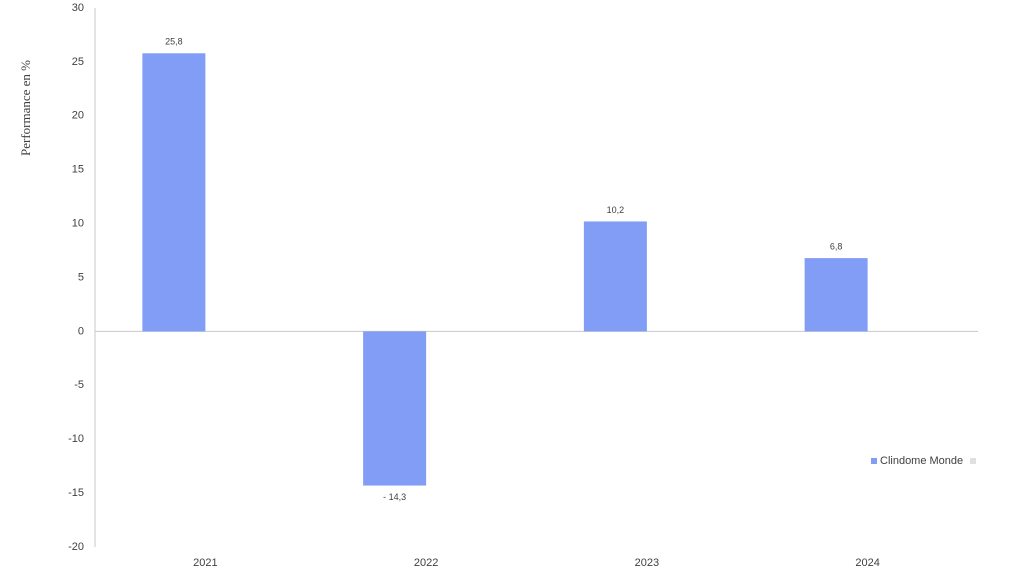 This screenshot has width=1026, height=577. Describe the element at coordinates (921, 461) in the screenshot. I see `legend-label: Clindome Monde` at that location.